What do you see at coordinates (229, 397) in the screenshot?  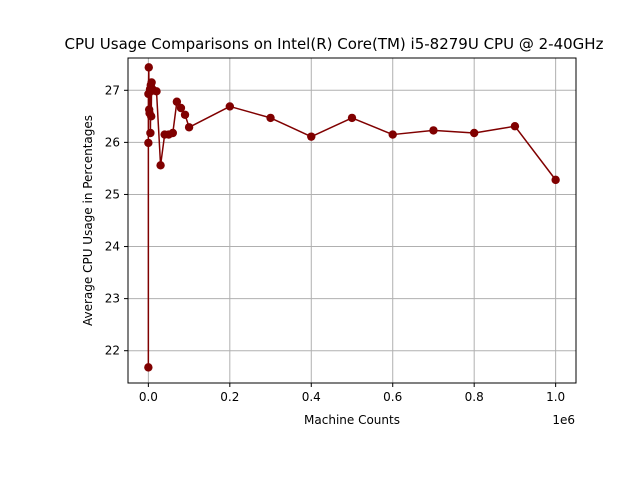 I see `x-tick-label: 0.2` at bounding box center [229, 397].